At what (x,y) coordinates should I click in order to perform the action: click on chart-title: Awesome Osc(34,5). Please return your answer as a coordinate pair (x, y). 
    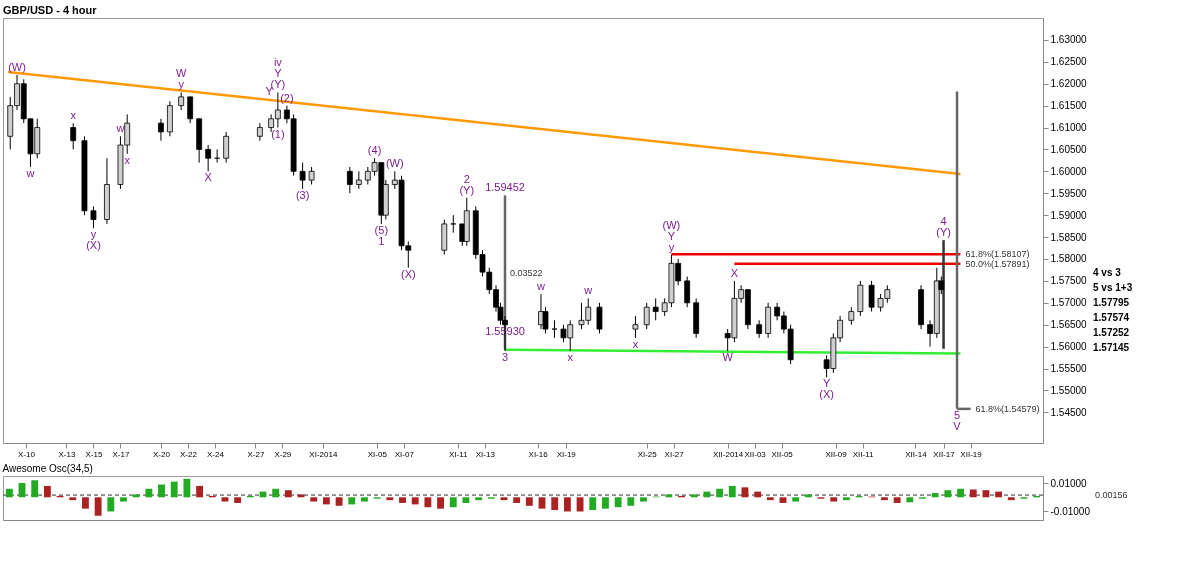
    Looking at the image, I should click on (47, 468).